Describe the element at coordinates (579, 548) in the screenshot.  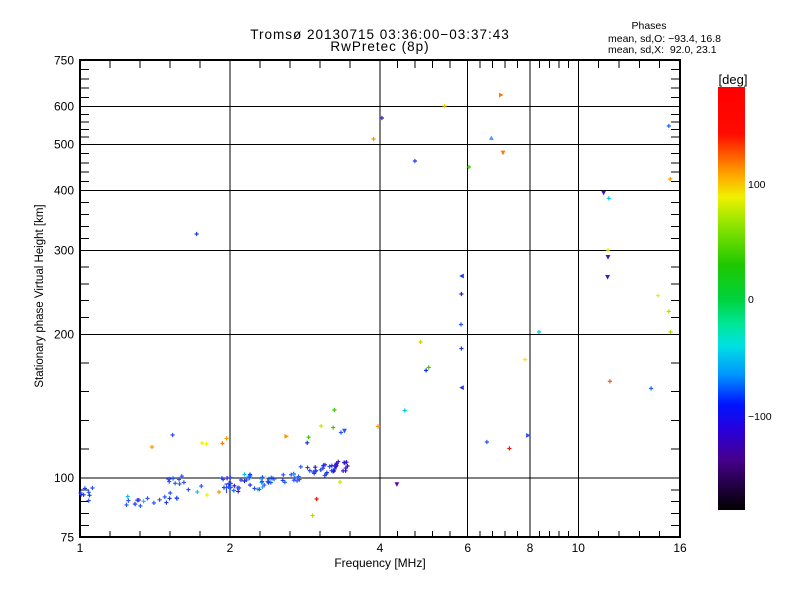
I see `svg-text: 10` at that location.